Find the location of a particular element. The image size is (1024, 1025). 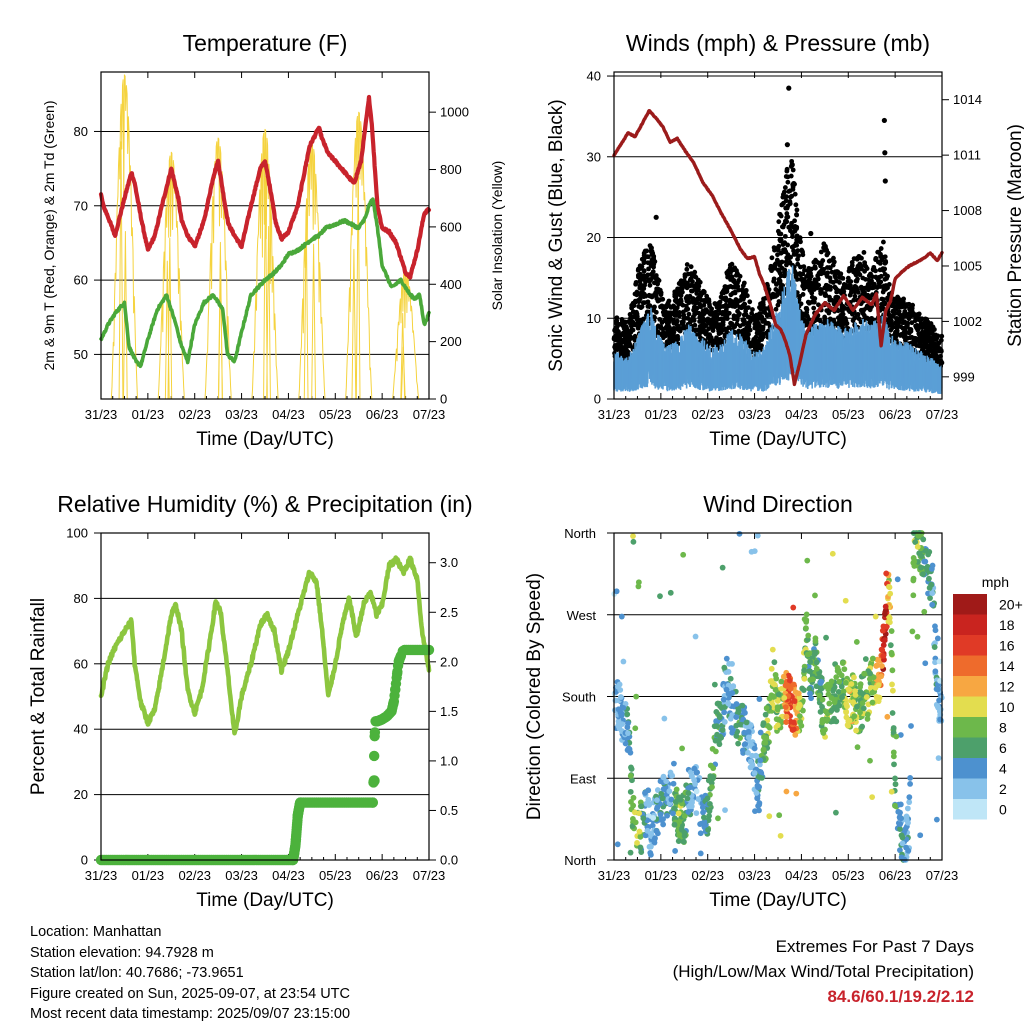

y2-tick-label: 600 is located at coordinates (451, 226).